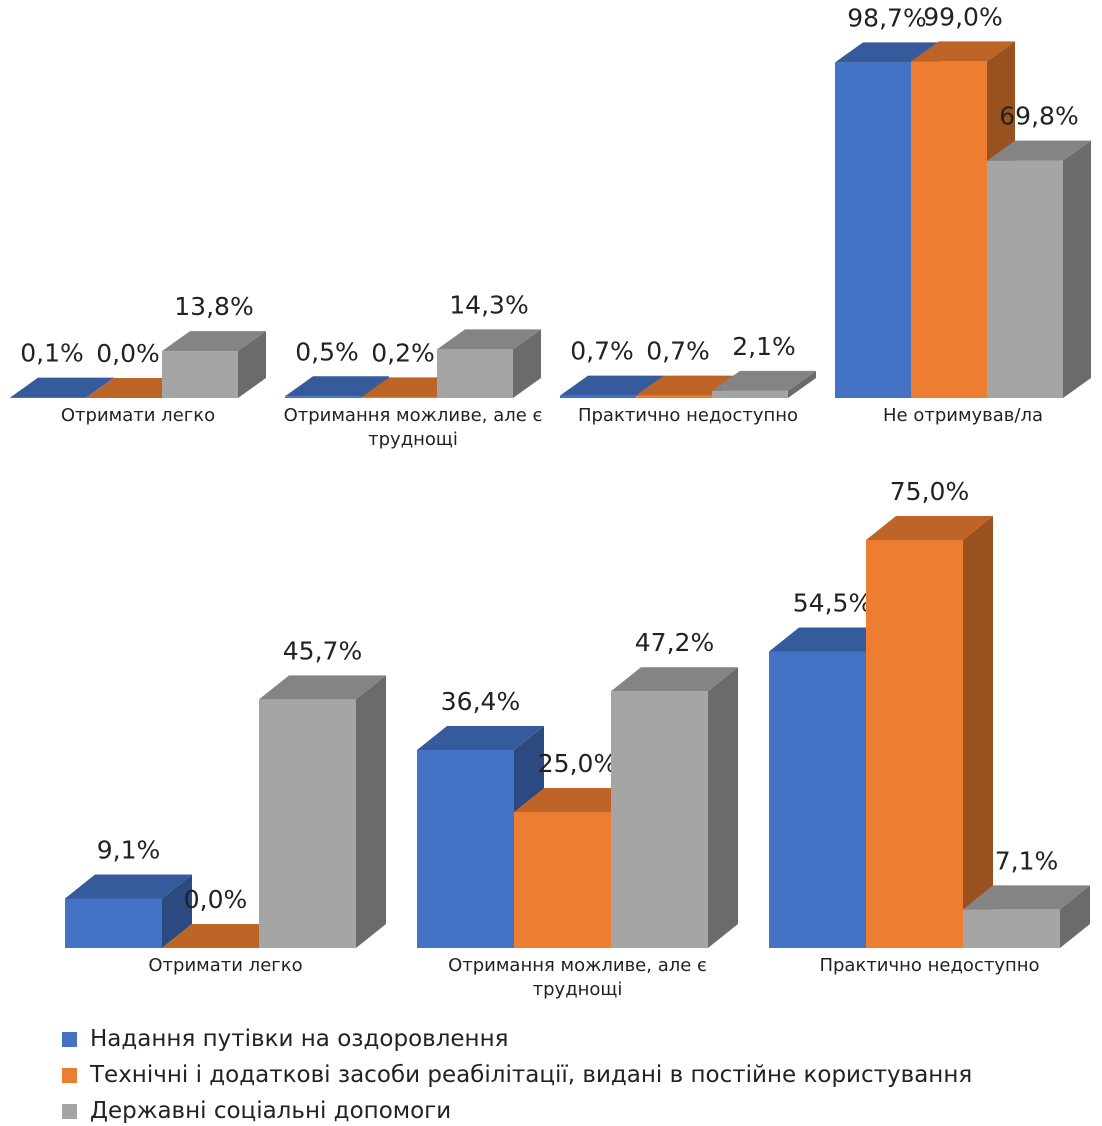  What do you see at coordinates (929, 491) in the screenshot?
I see `value-label: 75,0%` at bounding box center [929, 491].